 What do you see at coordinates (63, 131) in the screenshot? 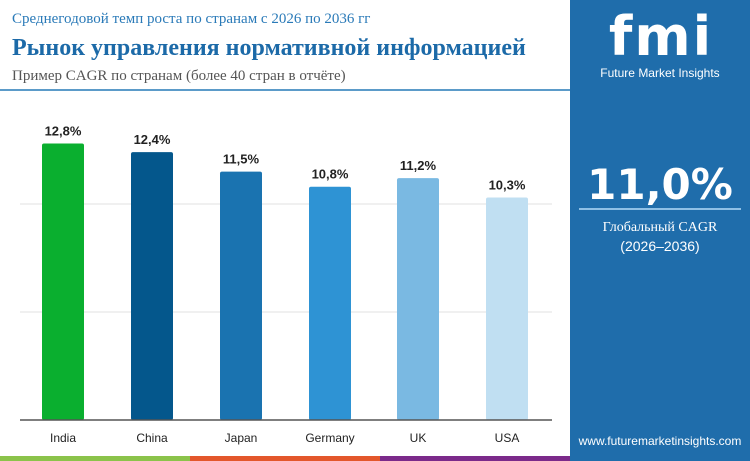
I see `data-label: 12,8%` at bounding box center [63, 131].